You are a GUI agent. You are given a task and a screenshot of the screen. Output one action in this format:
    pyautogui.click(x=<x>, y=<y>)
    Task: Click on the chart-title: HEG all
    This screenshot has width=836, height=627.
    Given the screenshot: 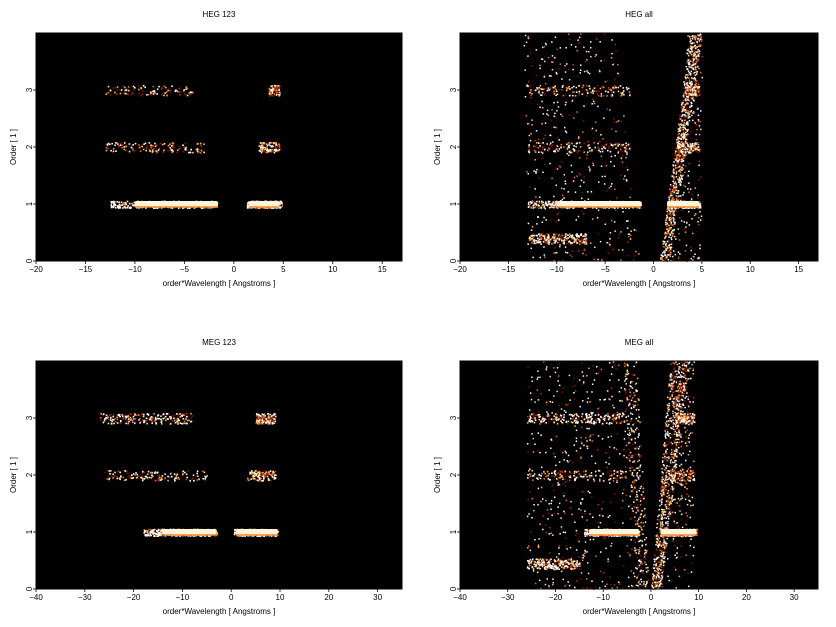 What is the action you would take?
    pyautogui.click(x=639, y=14)
    